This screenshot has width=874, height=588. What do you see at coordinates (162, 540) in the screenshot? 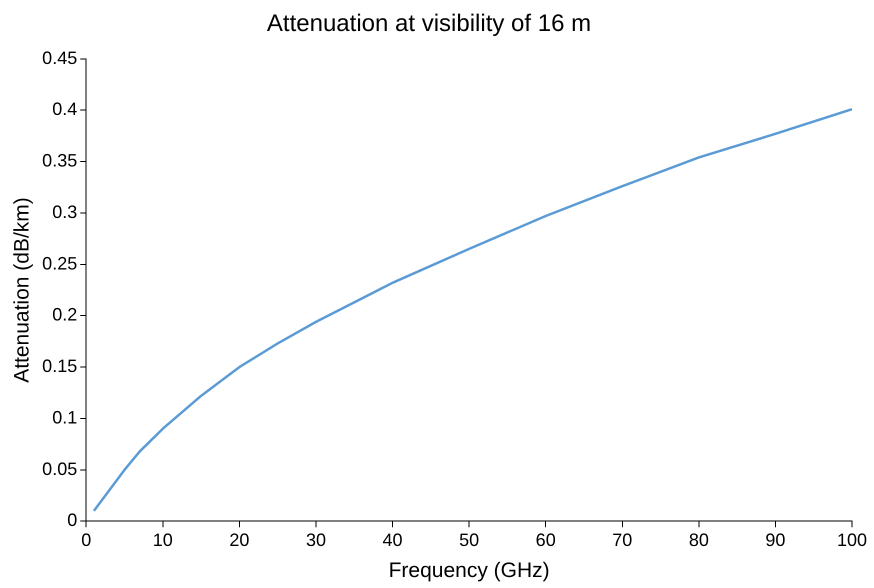
I see `x-tick-label: 10` at bounding box center [162, 540].